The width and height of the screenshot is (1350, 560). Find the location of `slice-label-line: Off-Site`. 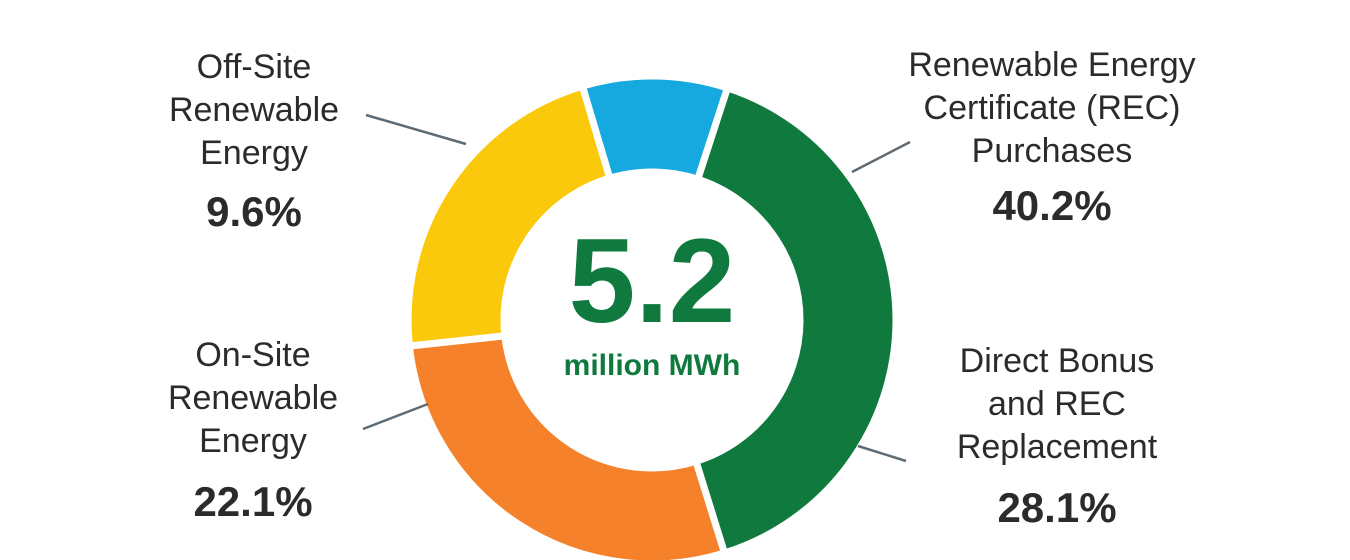

slice-label-line: Off-Site is located at coordinates (254, 67).